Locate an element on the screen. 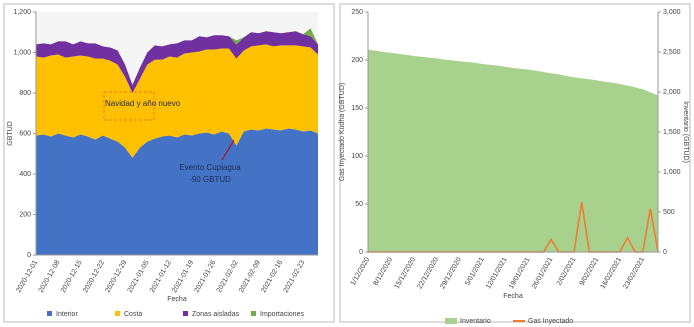 The height and width of the screenshot is (327, 694). y2-axis-title: Inventario (GBTUD) is located at coordinates (685, 132).